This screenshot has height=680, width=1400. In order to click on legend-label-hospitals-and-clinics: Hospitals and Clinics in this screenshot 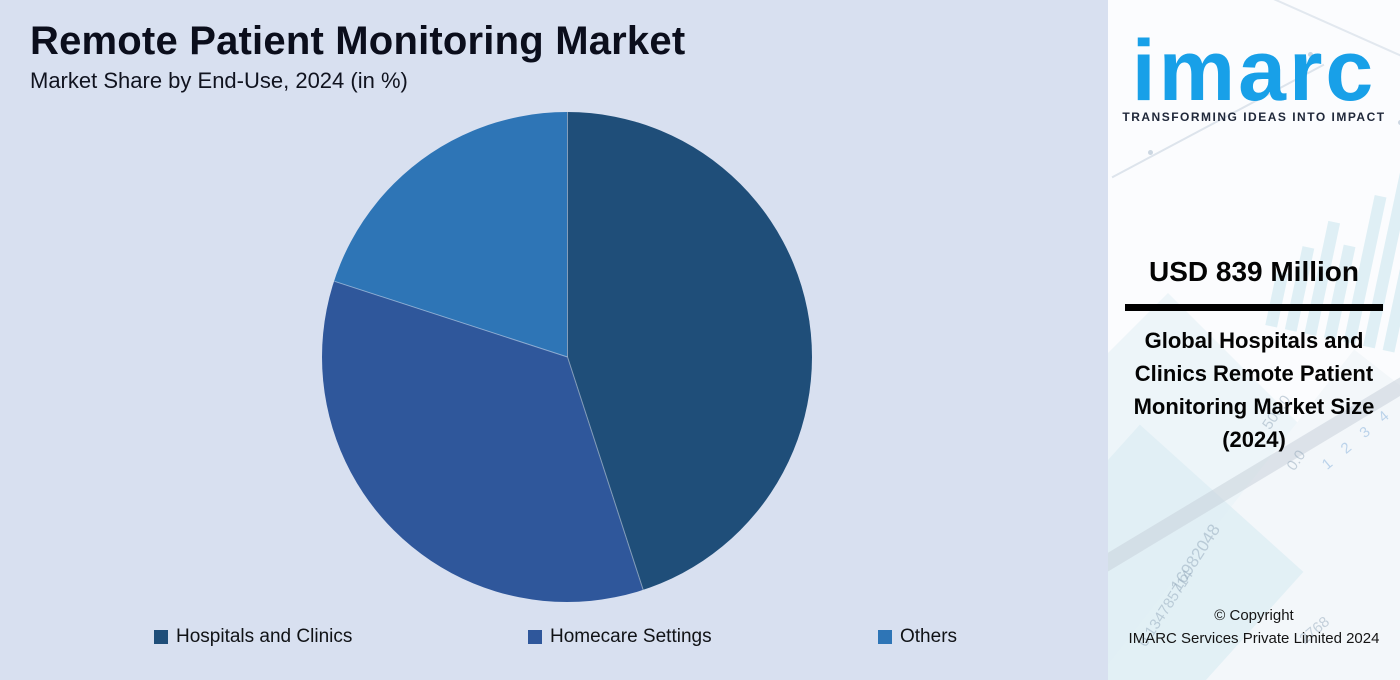, I will do `click(264, 636)`.